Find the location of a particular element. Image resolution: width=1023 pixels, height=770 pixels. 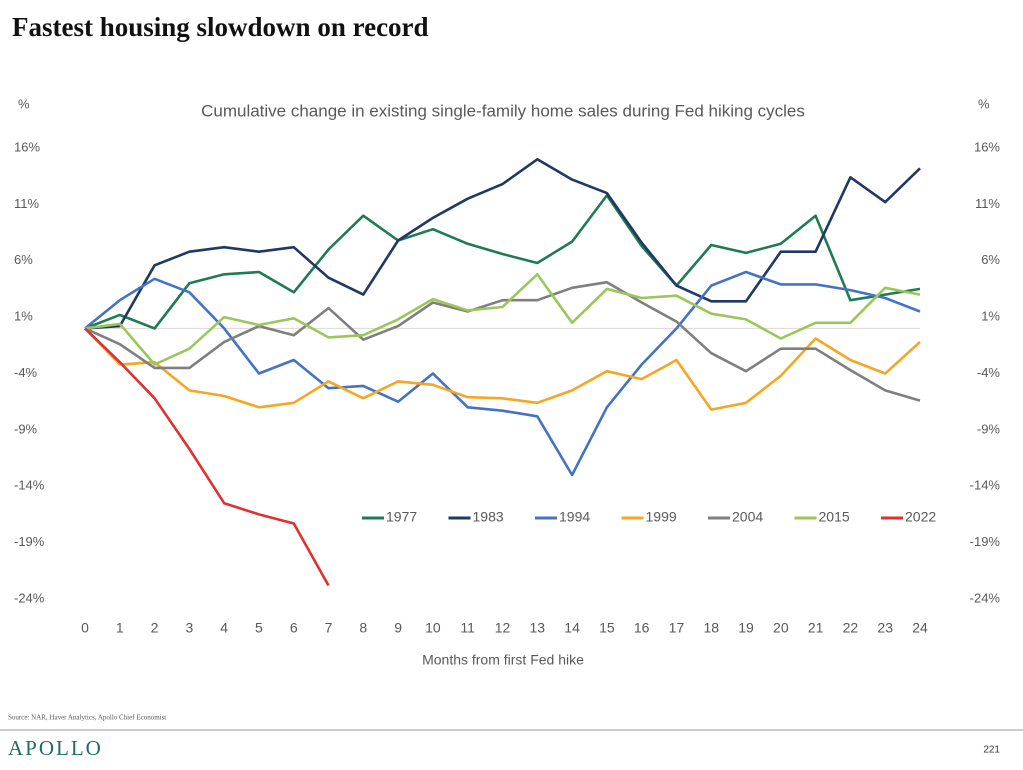

x-tick-label: 18 is located at coordinates (711, 628).